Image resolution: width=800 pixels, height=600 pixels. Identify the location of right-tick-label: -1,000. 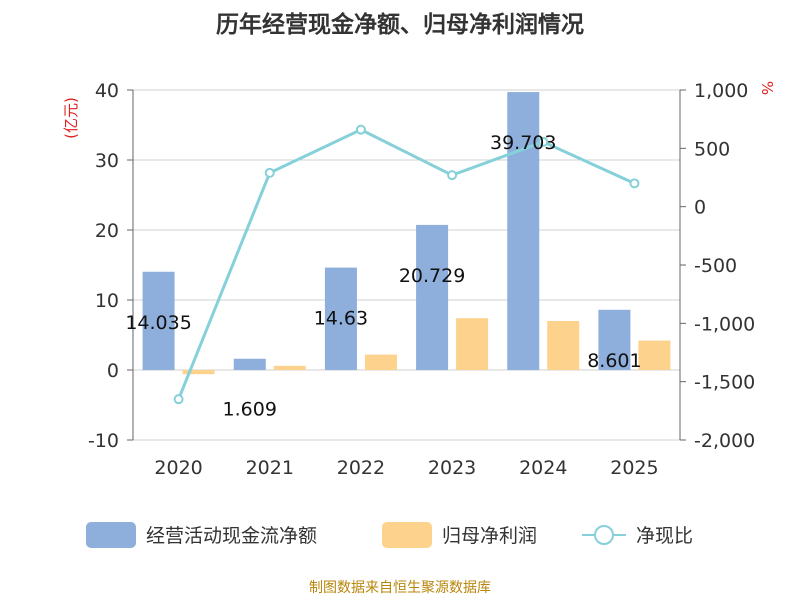
(724, 324).